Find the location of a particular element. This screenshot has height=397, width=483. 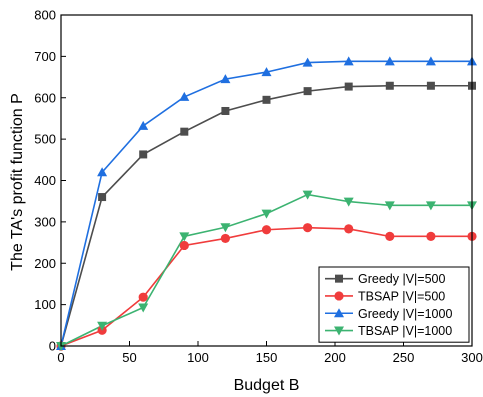

y-tick-label: 0 is located at coordinates (52, 346).